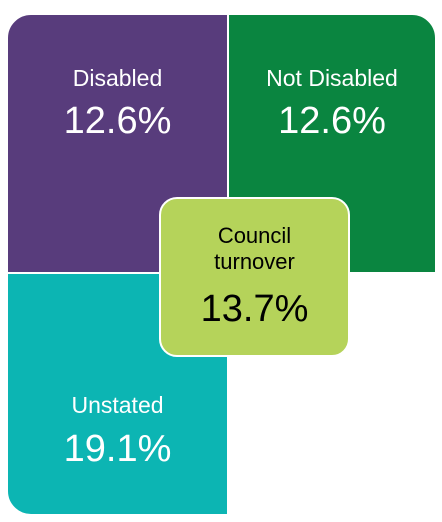  What do you see at coordinates (332, 78) in the screenshot?
I see `not-disabled-label: Not Disabled` at bounding box center [332, 78].